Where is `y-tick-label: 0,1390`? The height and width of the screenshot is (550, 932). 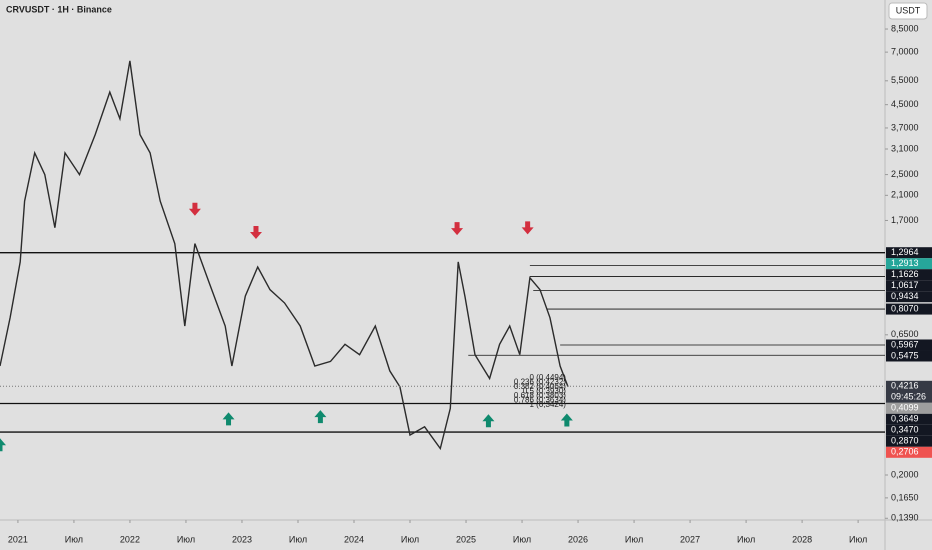
y-tick-label: 0,1390 is located at coordinates (905, 518).